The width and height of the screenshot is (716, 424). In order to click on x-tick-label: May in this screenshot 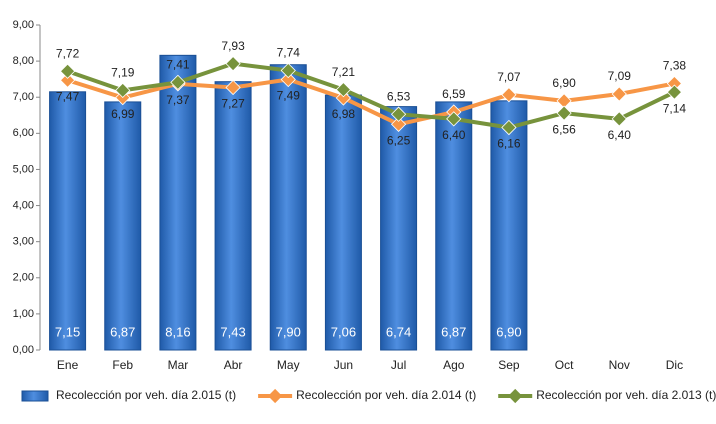, I will do `click(288, 365)`.